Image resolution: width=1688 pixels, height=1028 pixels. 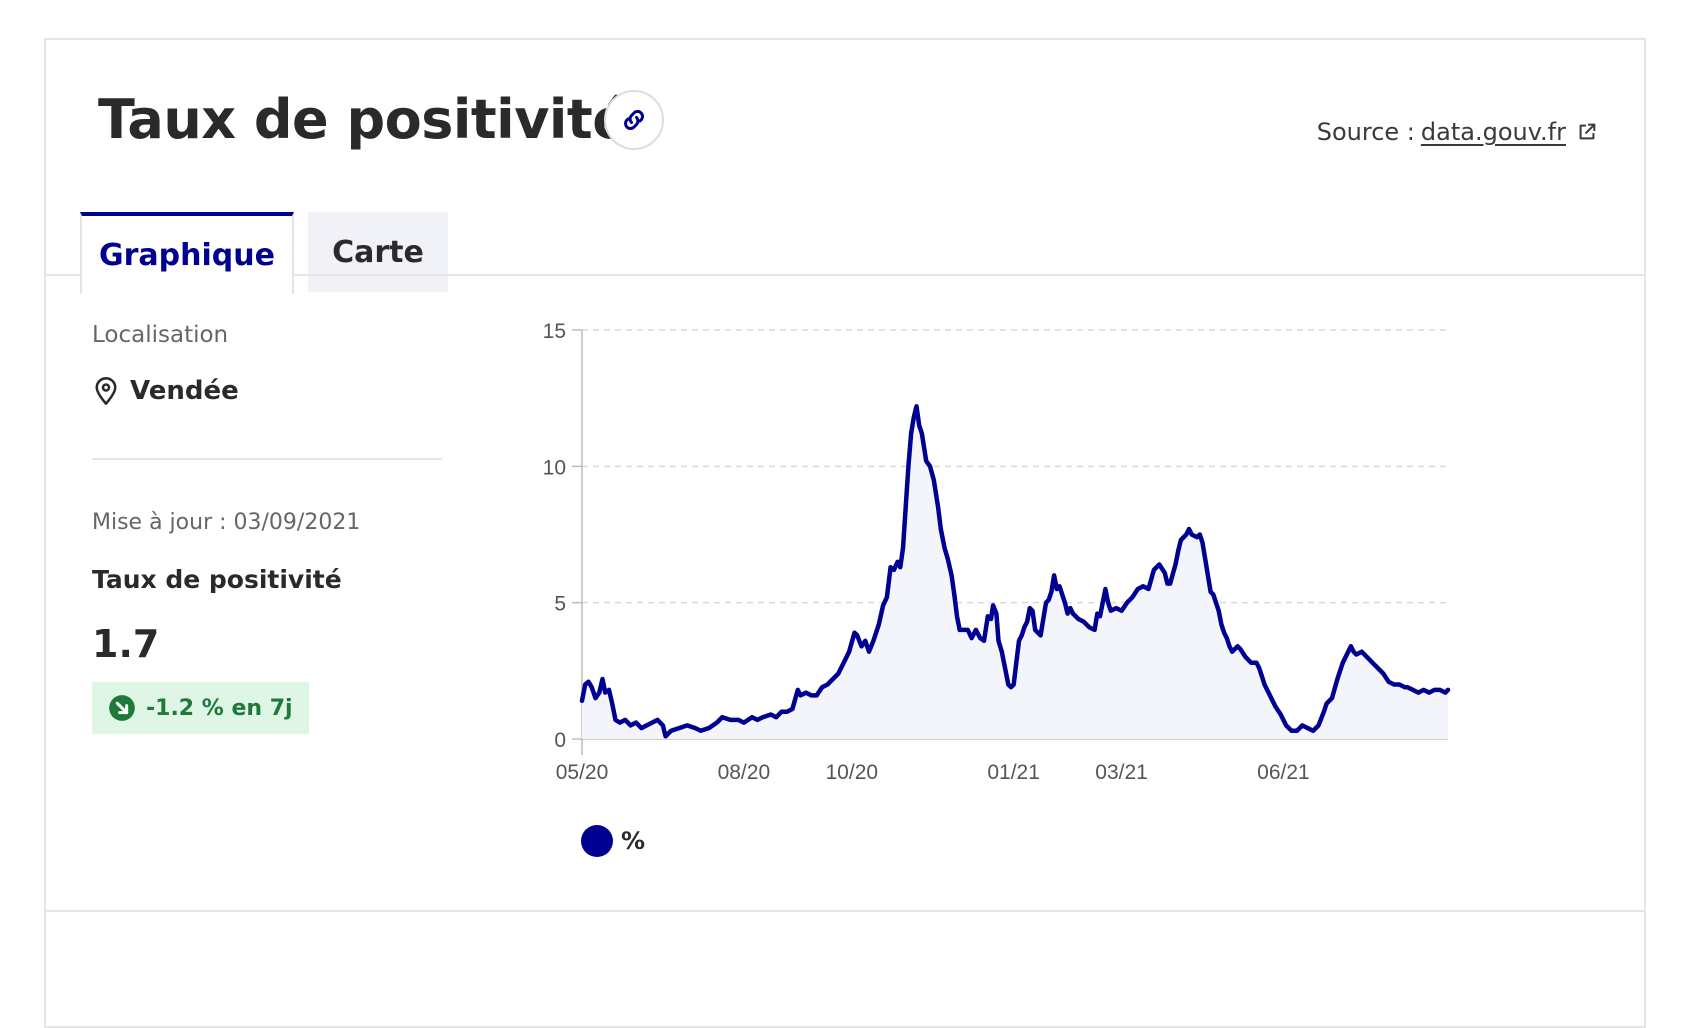 I want to click on x-tick-label: 03/21, so click(x=1121, y=772).